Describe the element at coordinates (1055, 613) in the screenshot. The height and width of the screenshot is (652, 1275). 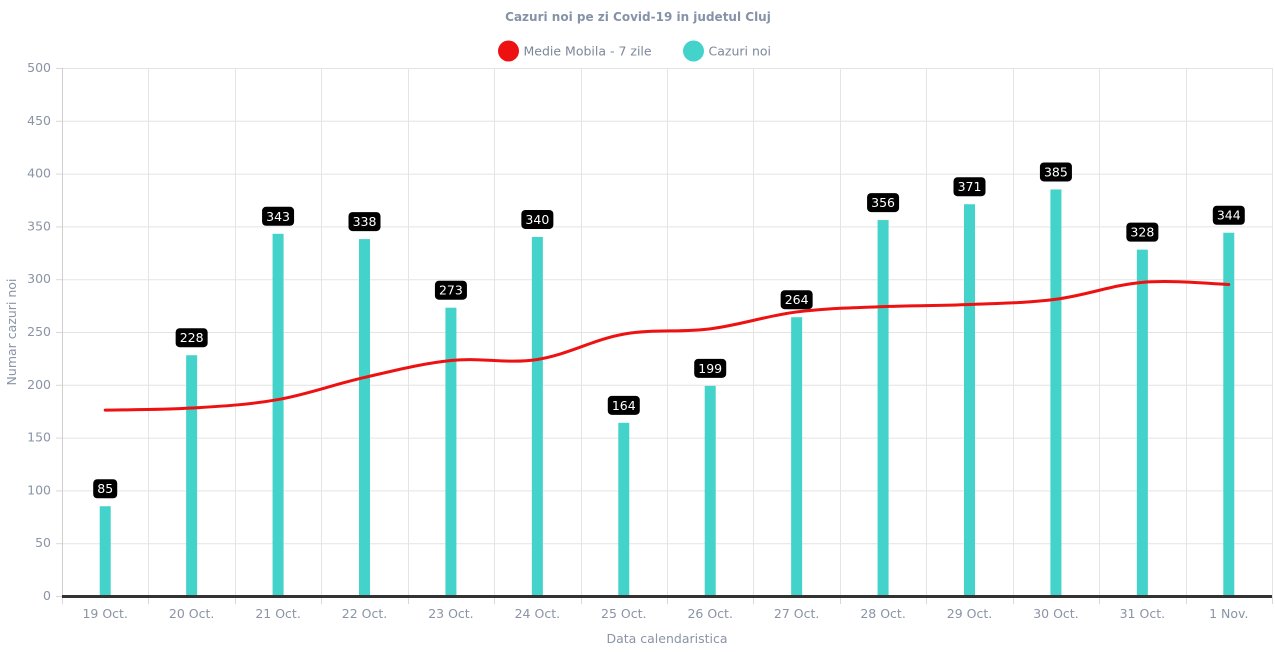
I see `x-tick-label: 30 Oct.` at that location.